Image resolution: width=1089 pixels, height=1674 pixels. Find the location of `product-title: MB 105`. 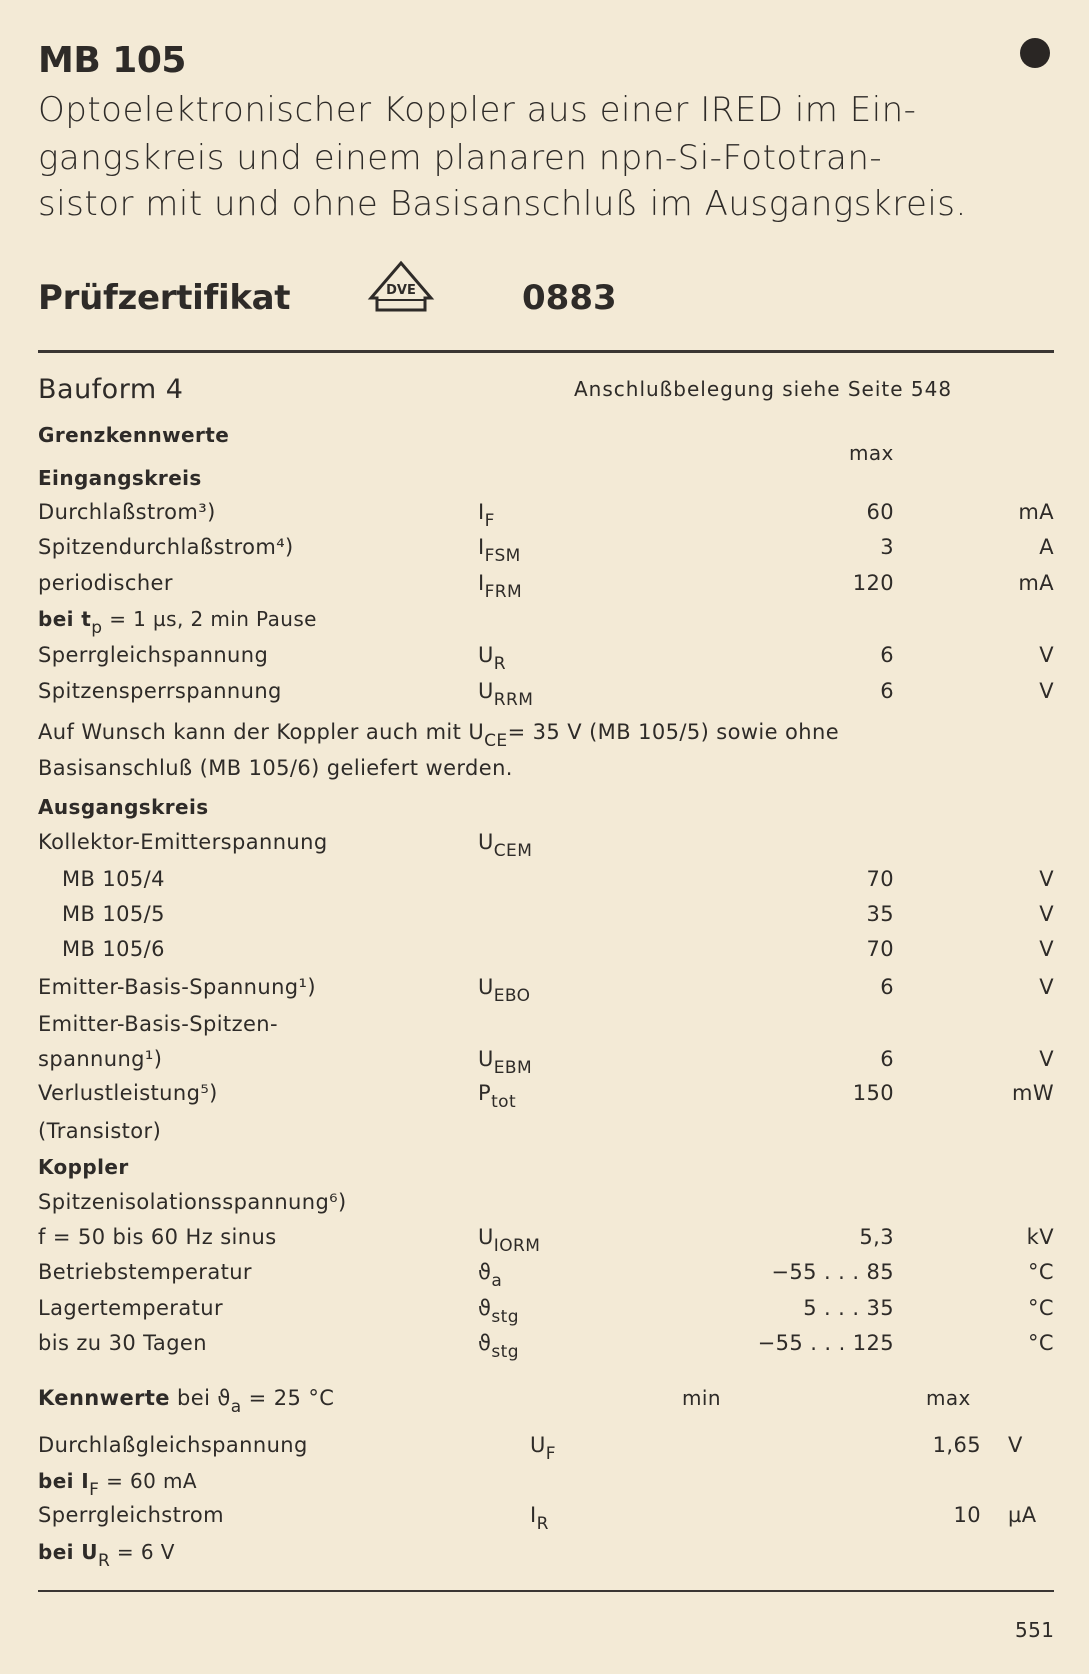

product-title: MB 105 is located at coordinates (112, 60).